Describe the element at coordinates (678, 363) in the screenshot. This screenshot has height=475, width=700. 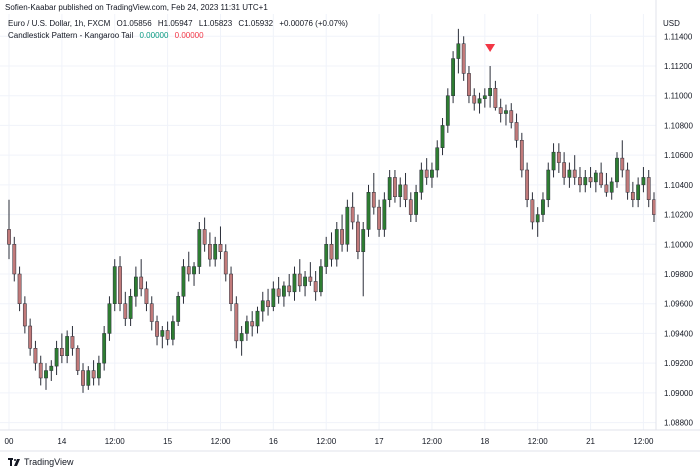
I see `y-tick-label: 1.09200` at that location.